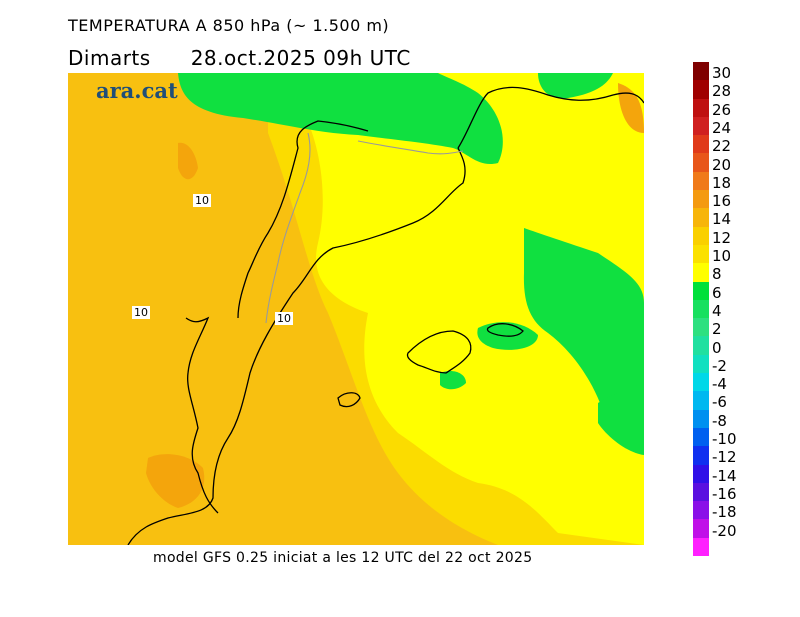 The width and height of the screenshot is (800, 617). I want to click on inland-border, so click(202, 415).